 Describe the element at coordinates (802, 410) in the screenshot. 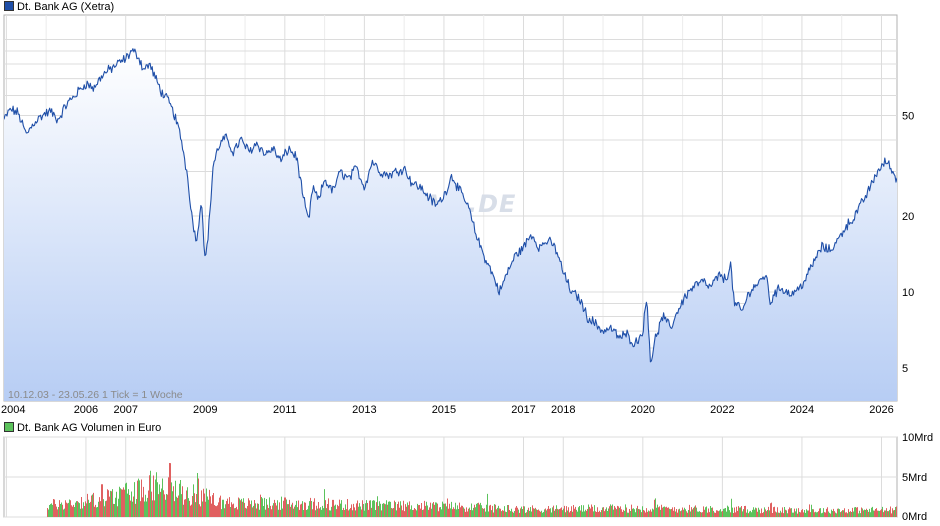

I see `x-tick-label: 2024` at that location.